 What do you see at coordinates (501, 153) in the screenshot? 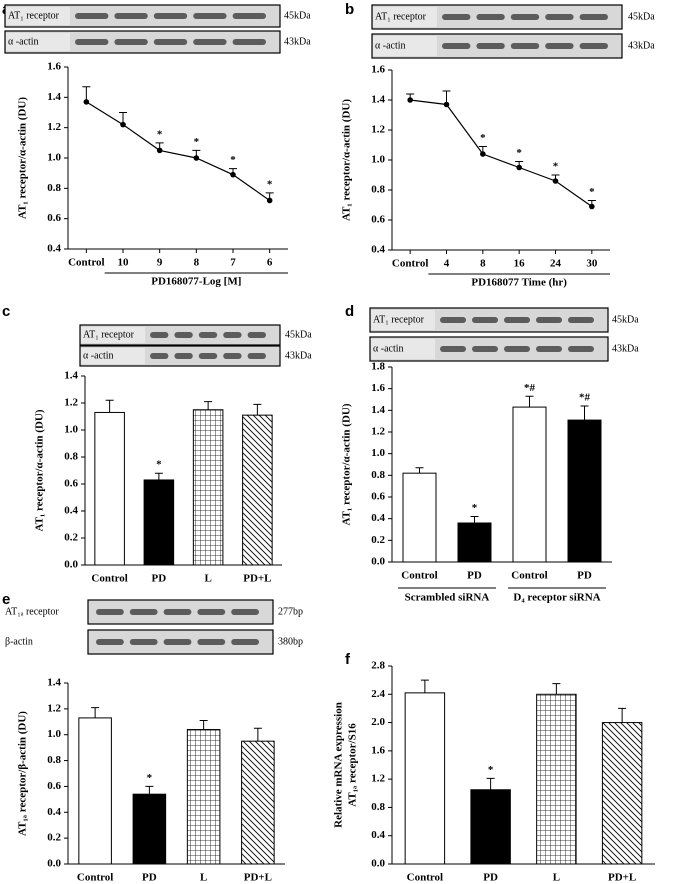
I see `line` at bounding box center [501, 153].